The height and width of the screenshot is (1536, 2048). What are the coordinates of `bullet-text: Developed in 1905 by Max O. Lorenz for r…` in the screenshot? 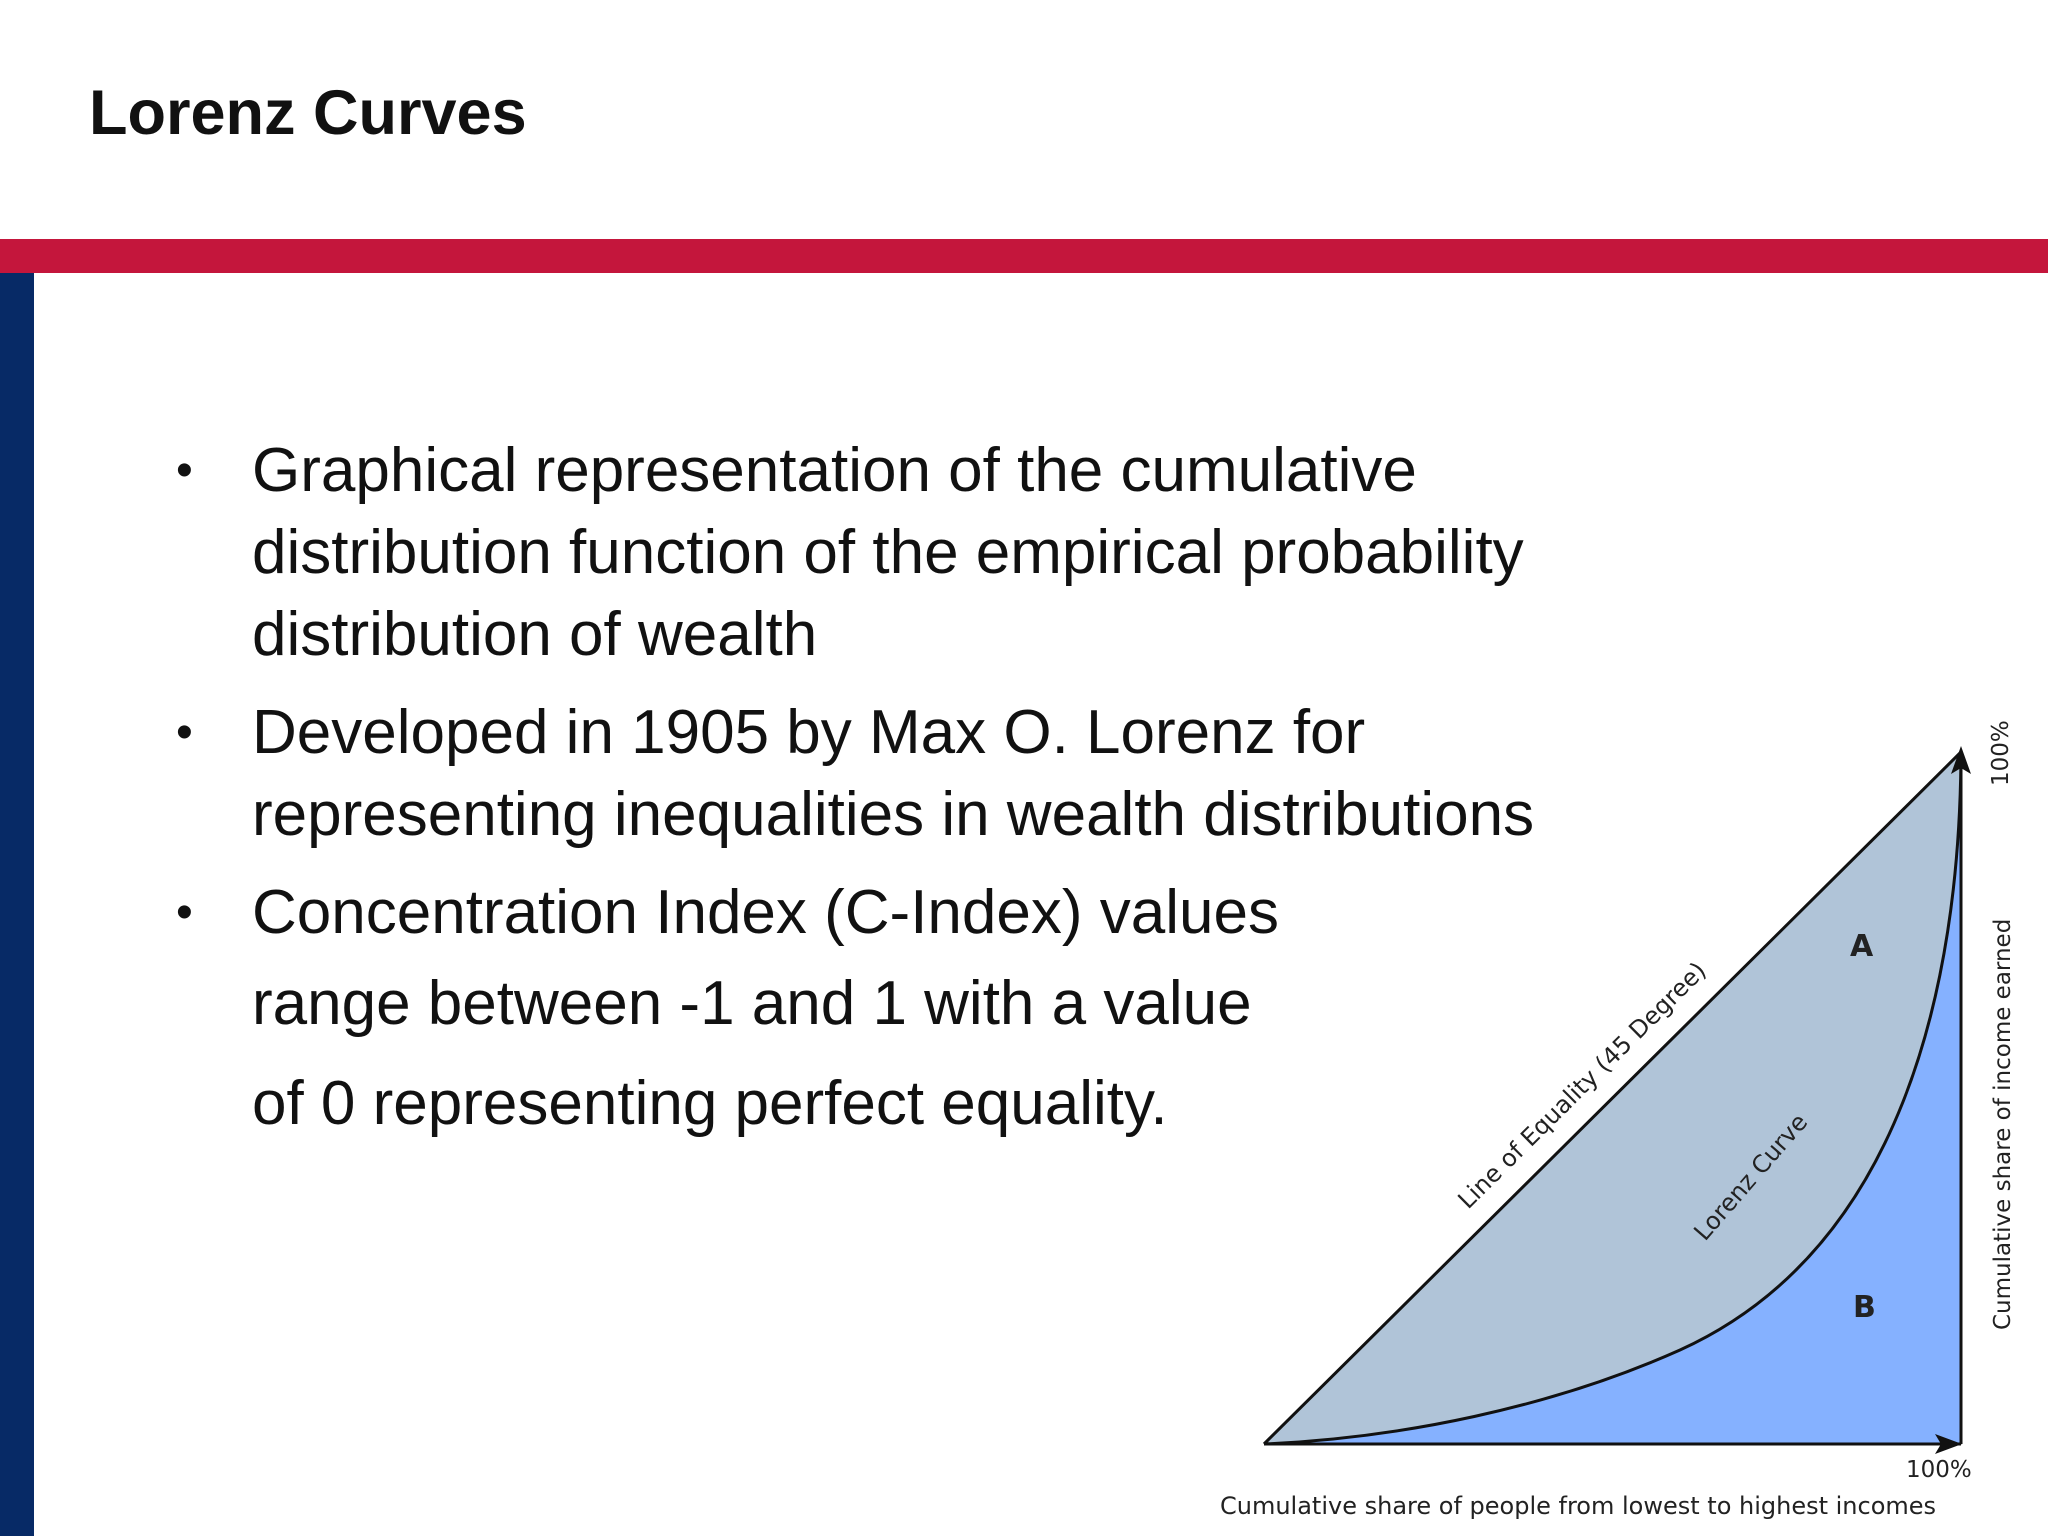 It's located at (893, 773).